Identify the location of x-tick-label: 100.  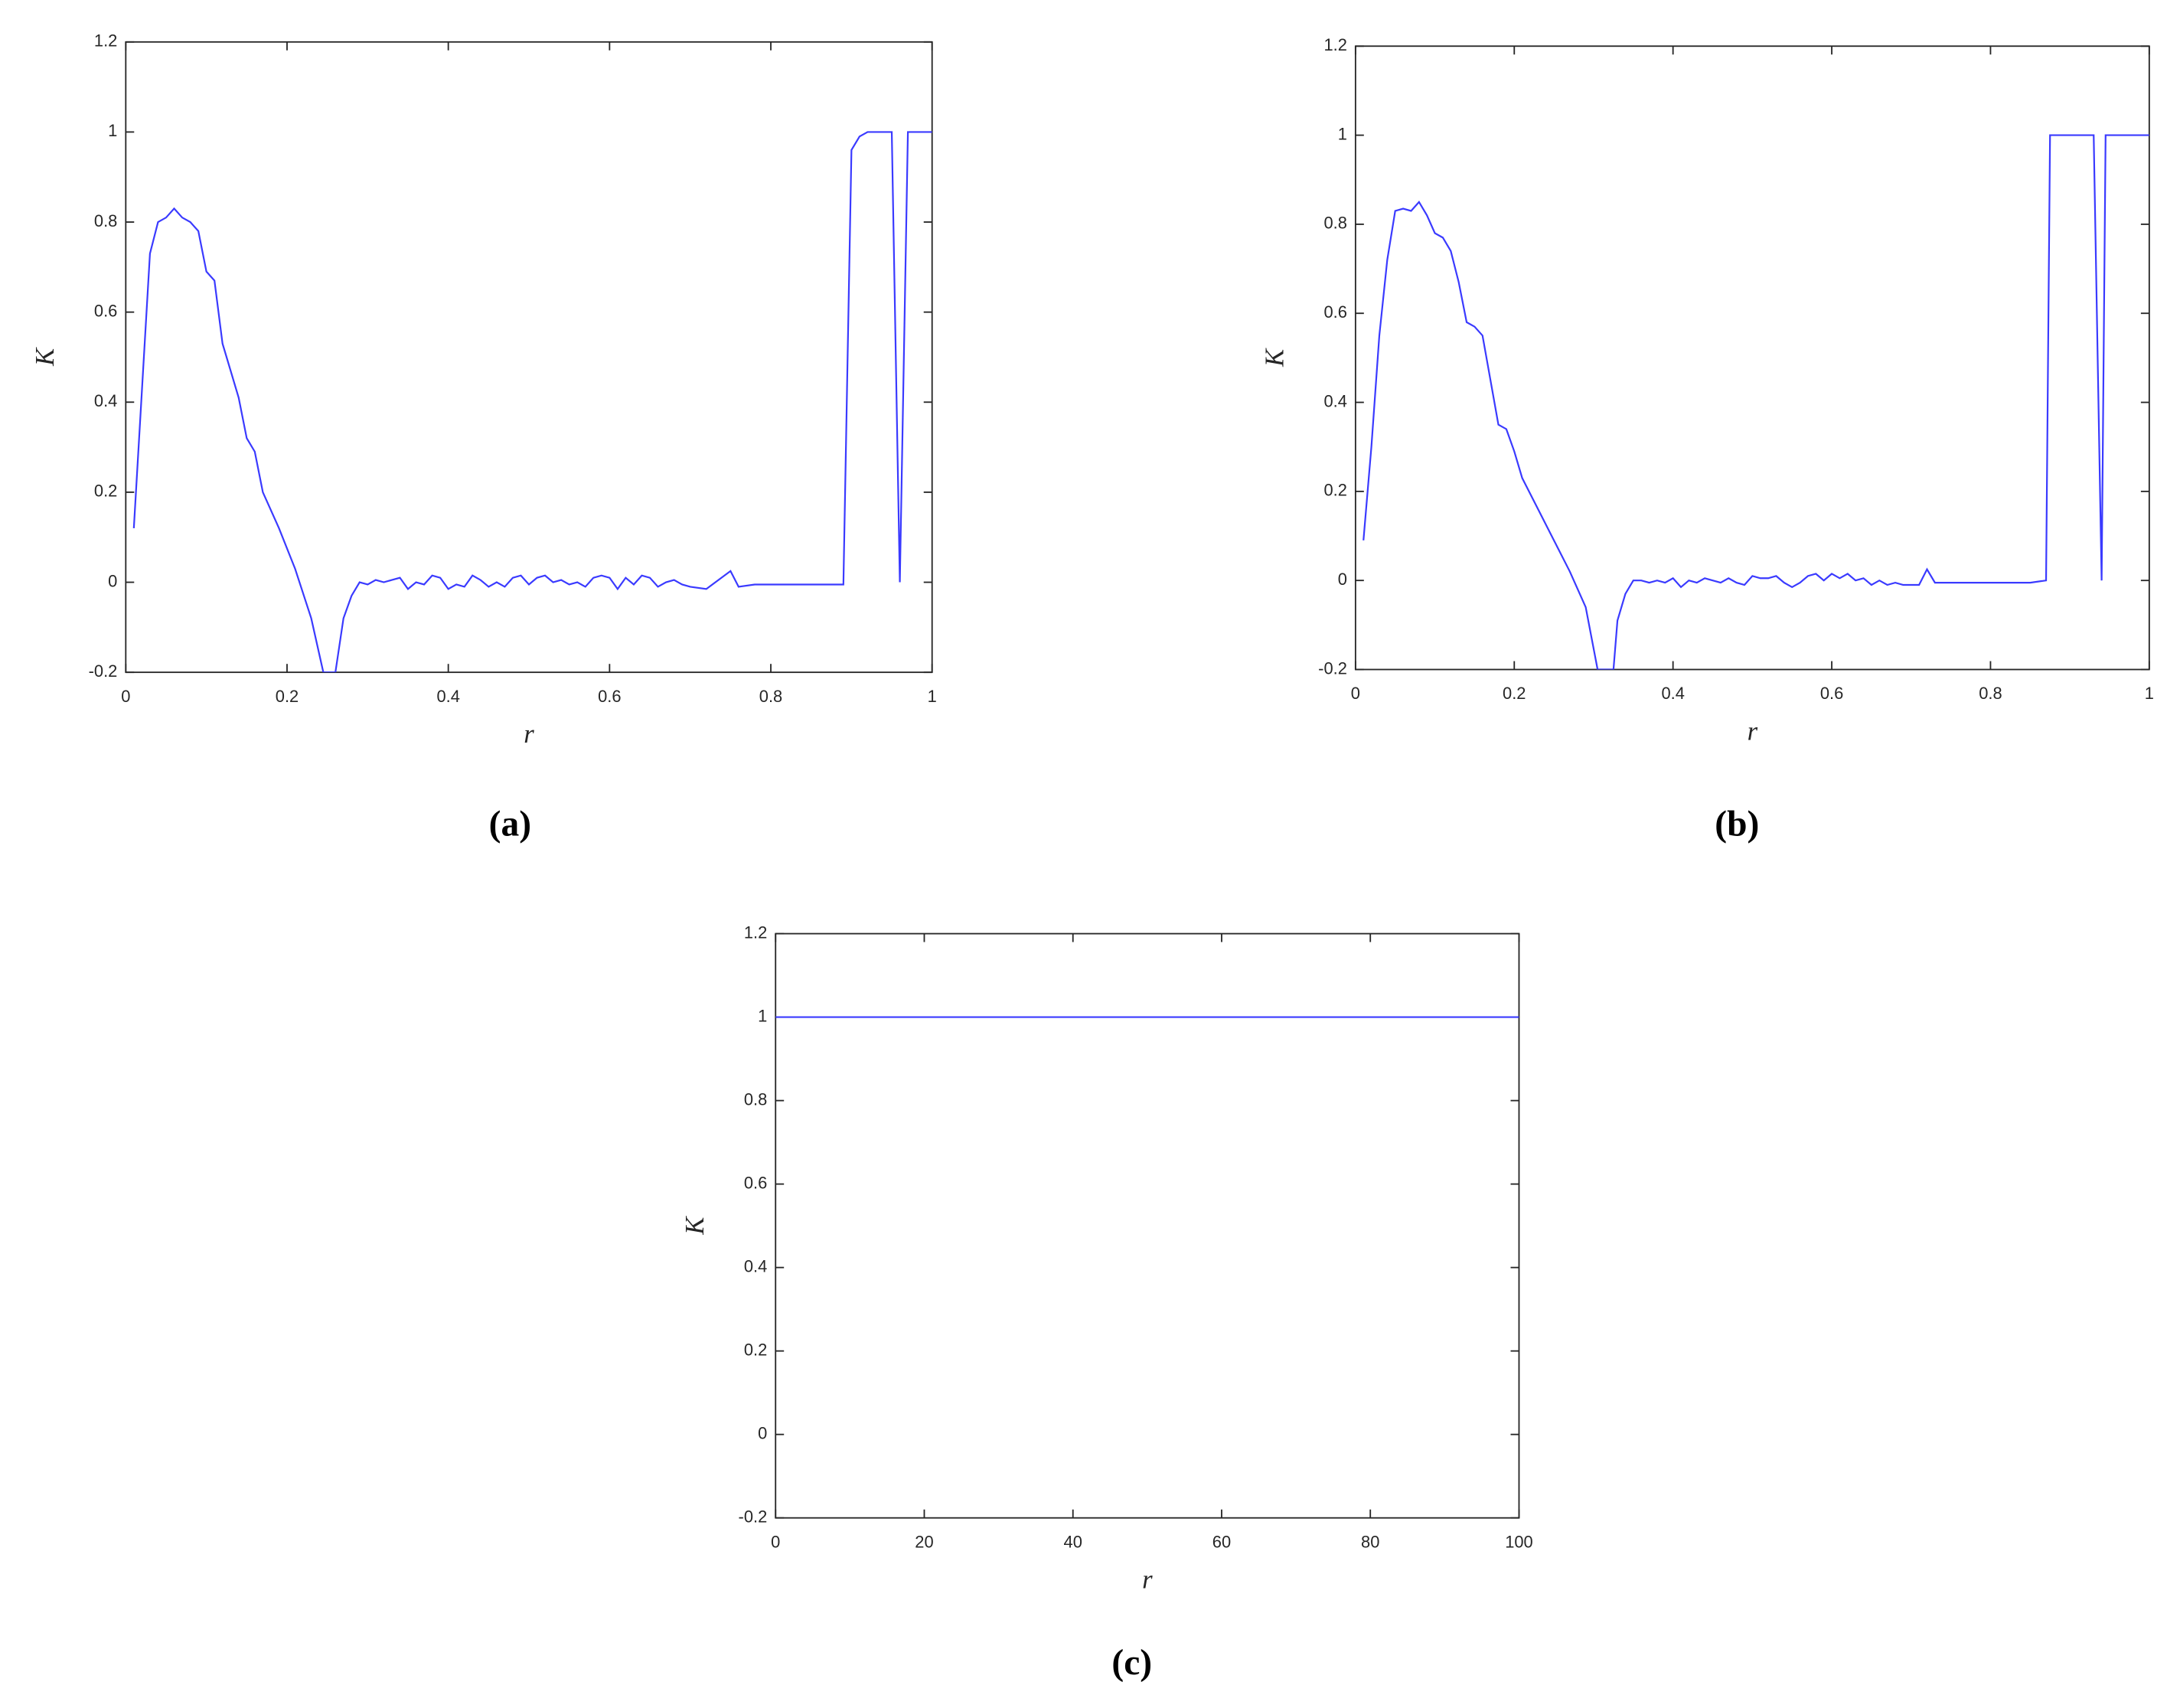
(1519, 1542).